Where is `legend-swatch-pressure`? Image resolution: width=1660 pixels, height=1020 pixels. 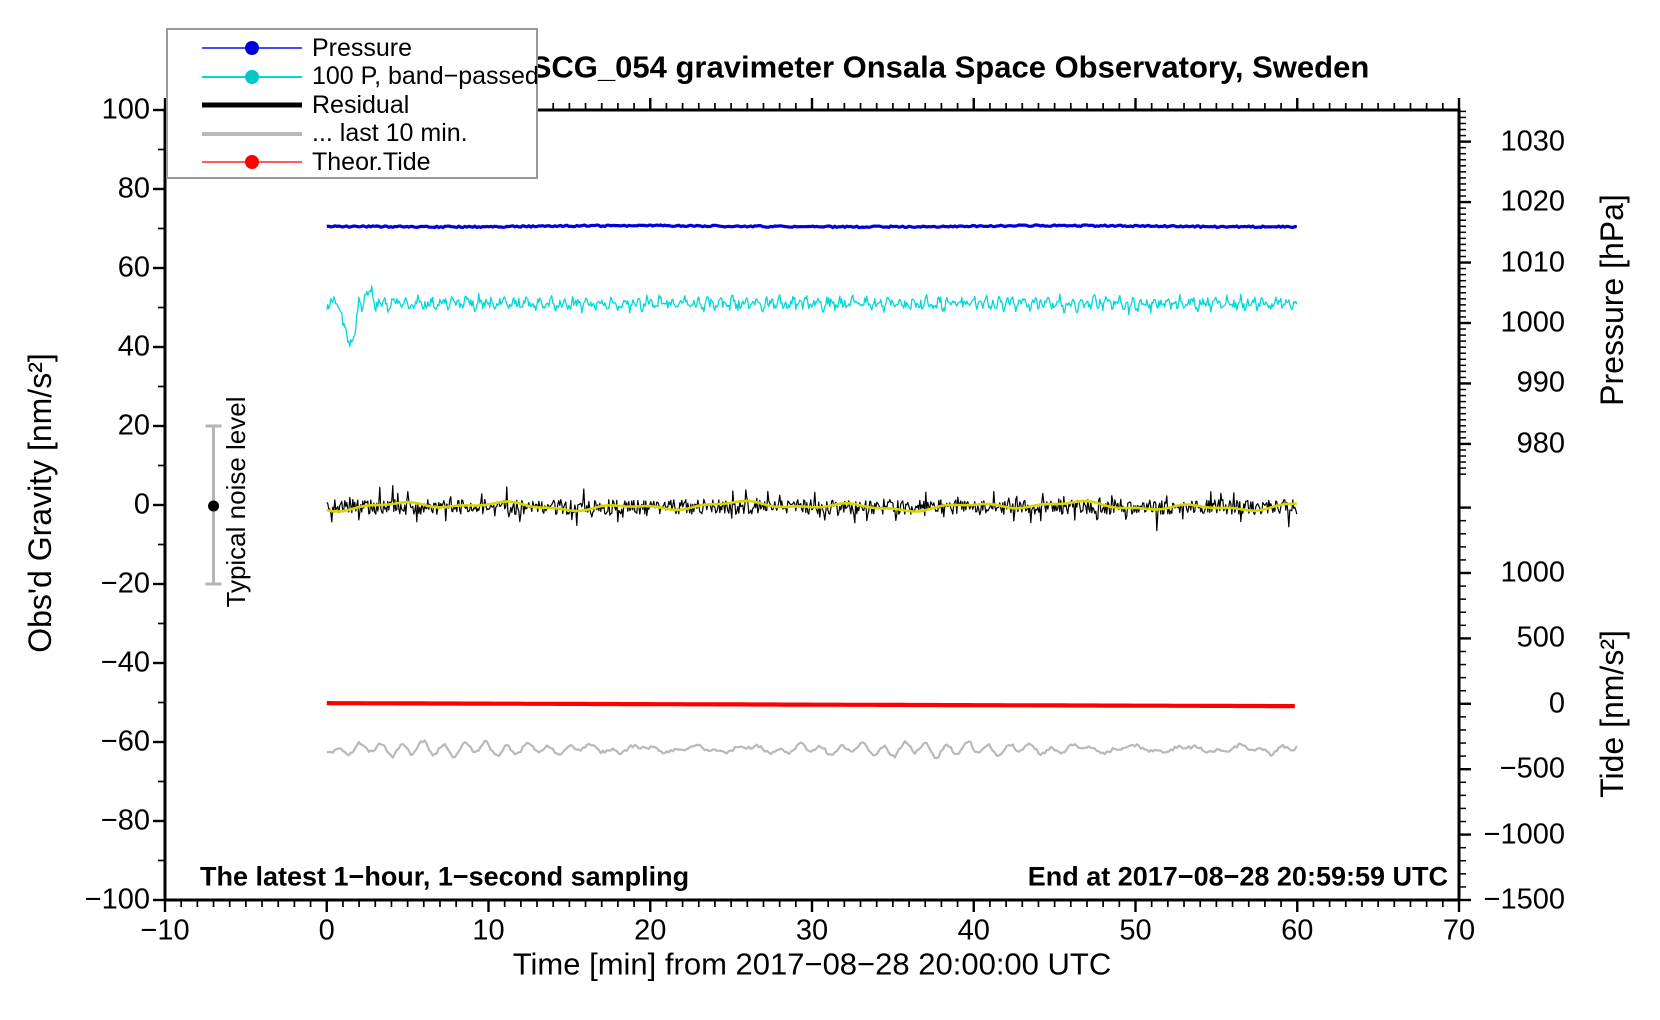 legend-swatch-pressure is located at coordinates (252, 48).